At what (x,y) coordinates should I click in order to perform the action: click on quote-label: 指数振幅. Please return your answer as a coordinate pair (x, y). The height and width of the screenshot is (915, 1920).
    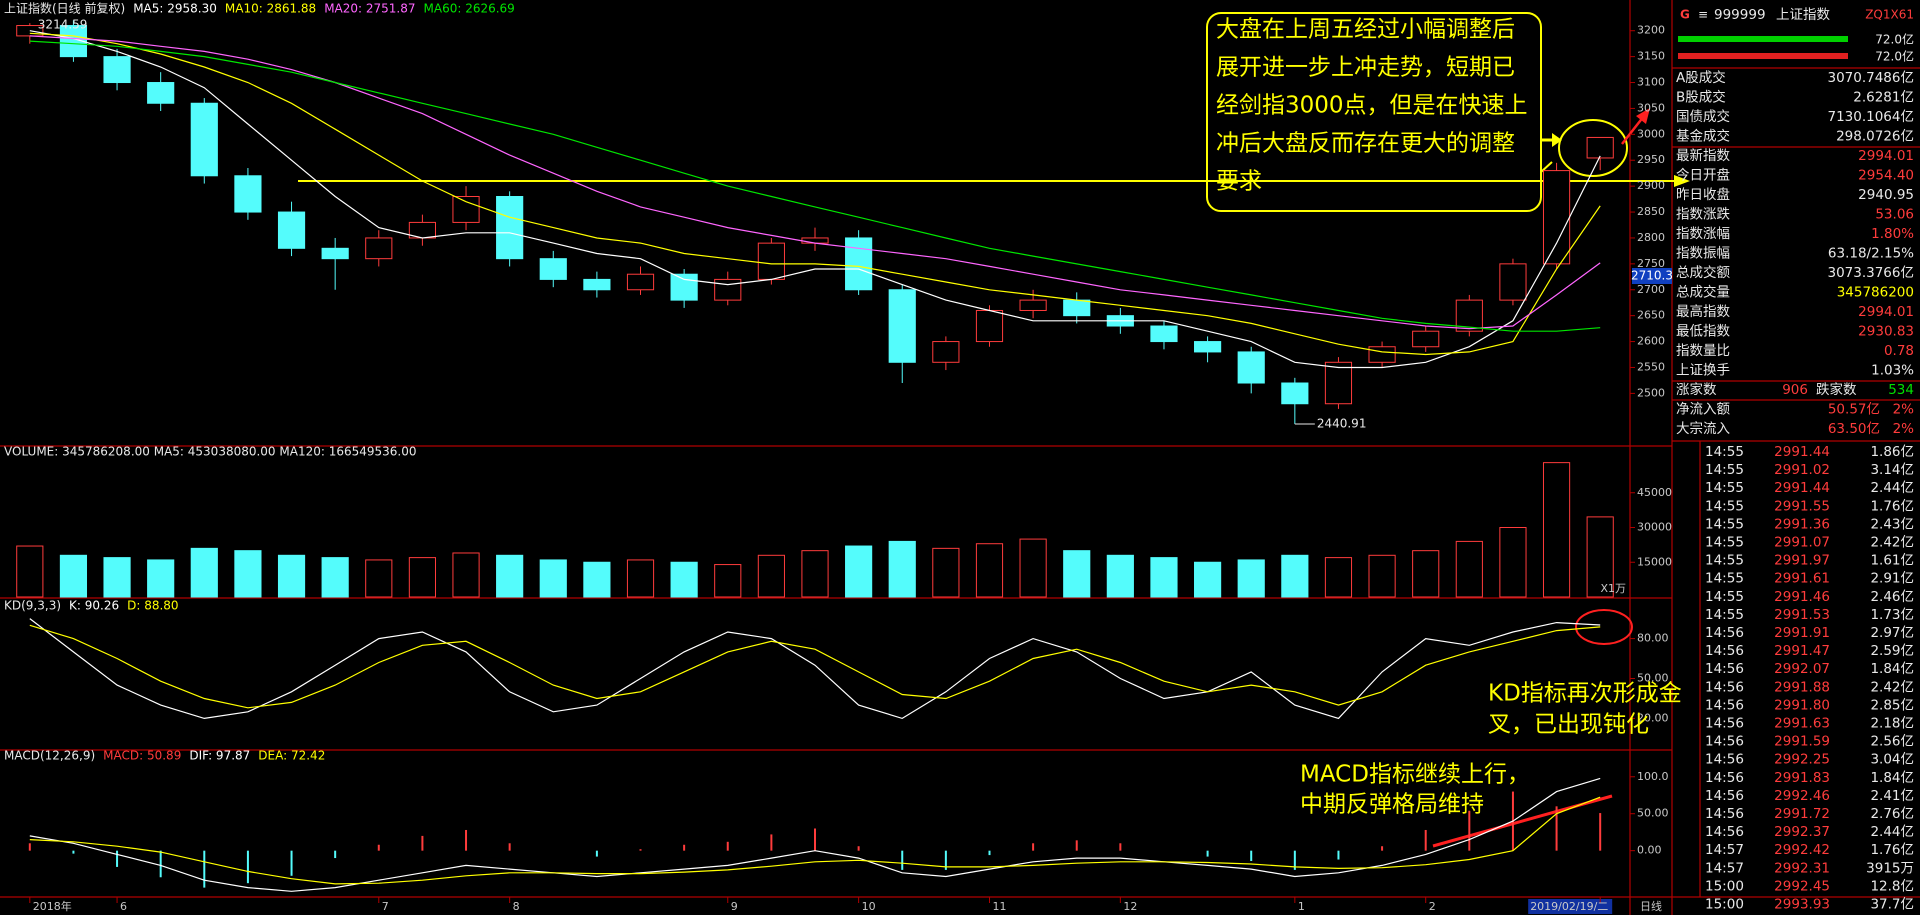
    Looking at the image, I should click on (1703, 254).